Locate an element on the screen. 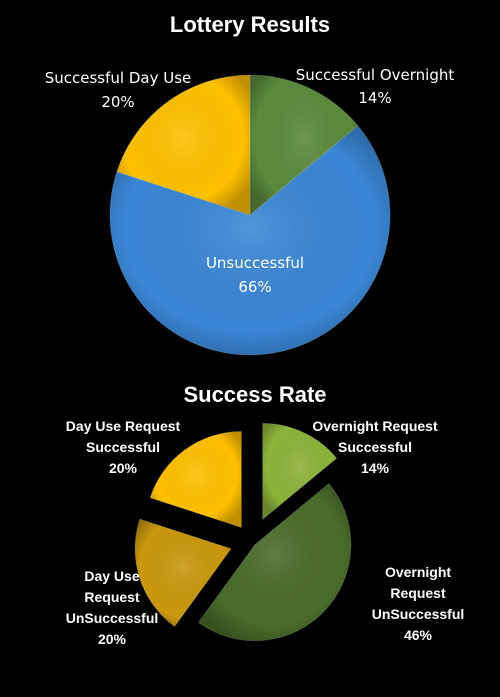 The image size is (500, 697). chart1-value-dayuse: 20% is located at coordinates (117, 102).